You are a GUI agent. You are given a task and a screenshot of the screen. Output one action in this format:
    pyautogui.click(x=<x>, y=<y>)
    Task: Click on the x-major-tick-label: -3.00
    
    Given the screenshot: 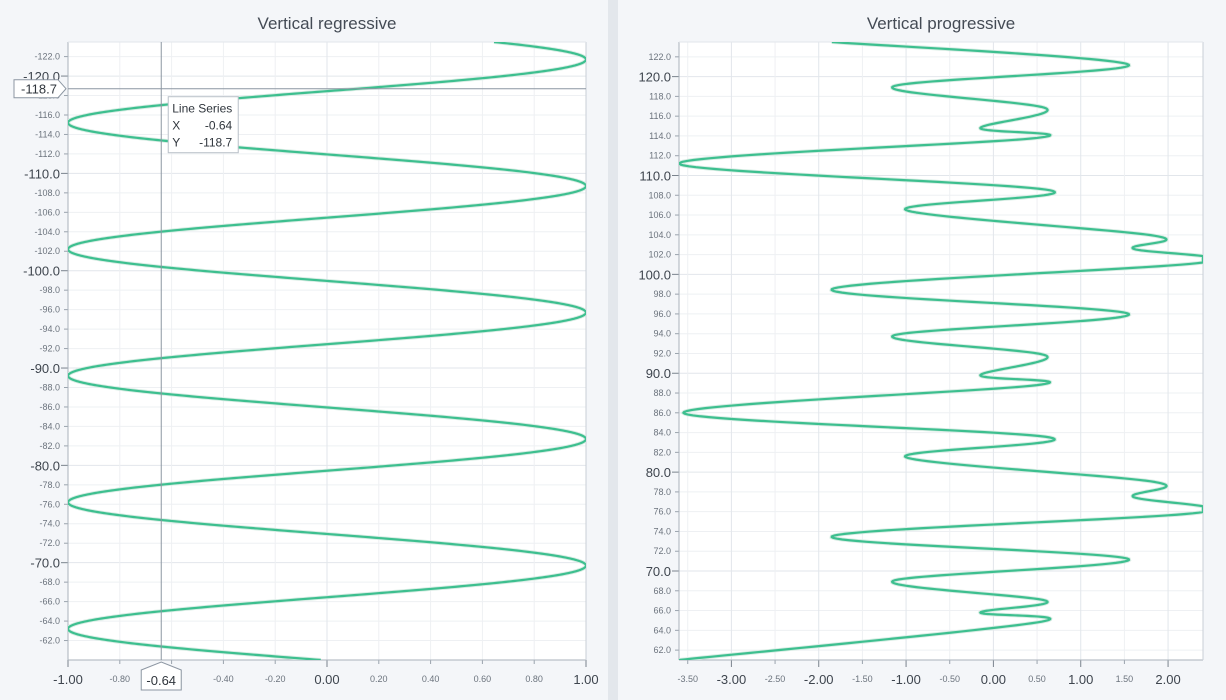 What is the action you would take?
    pyautogui.click(x=732, y=679)
    